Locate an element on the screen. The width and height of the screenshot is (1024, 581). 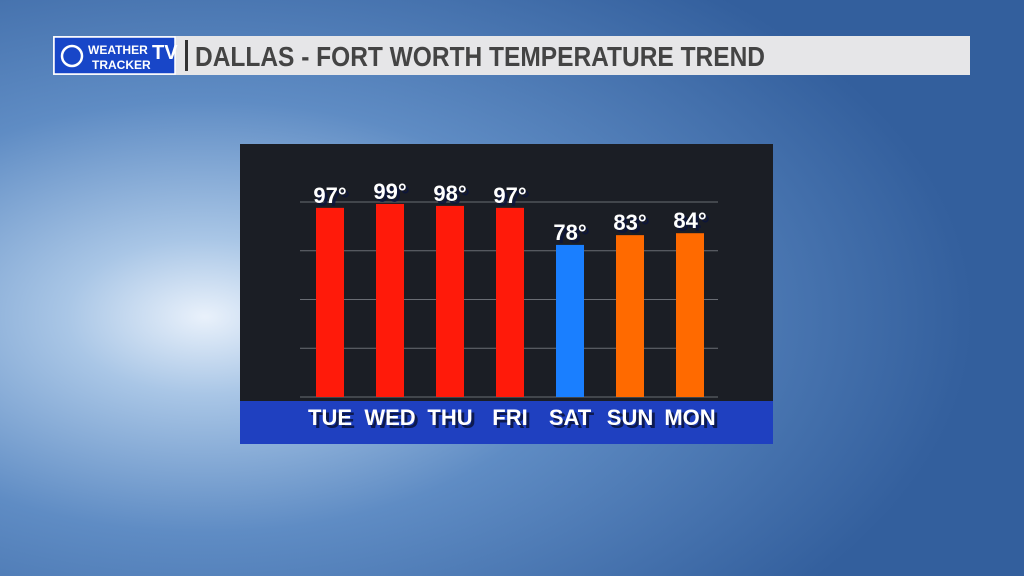
x-tick-label: TUE is located at coordinates (330, 417).